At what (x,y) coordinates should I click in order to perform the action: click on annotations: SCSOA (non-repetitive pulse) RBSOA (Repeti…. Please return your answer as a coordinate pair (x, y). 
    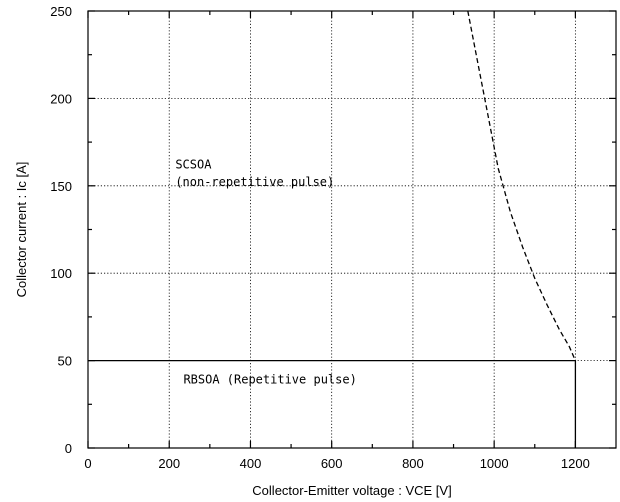
    Looking at the image, I should click on (266, 271).